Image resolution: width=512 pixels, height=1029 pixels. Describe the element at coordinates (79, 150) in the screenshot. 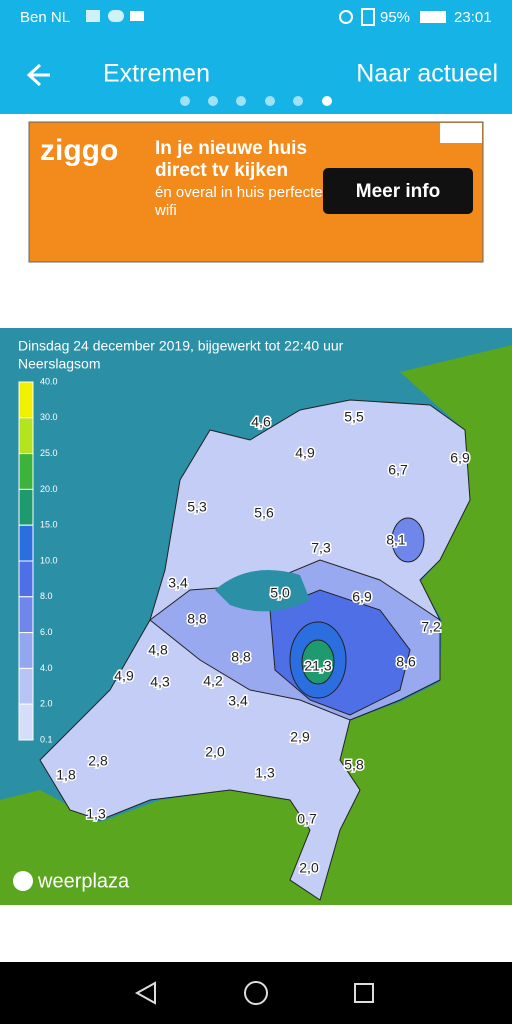

I see `ad-brand: ziggo` at that location.